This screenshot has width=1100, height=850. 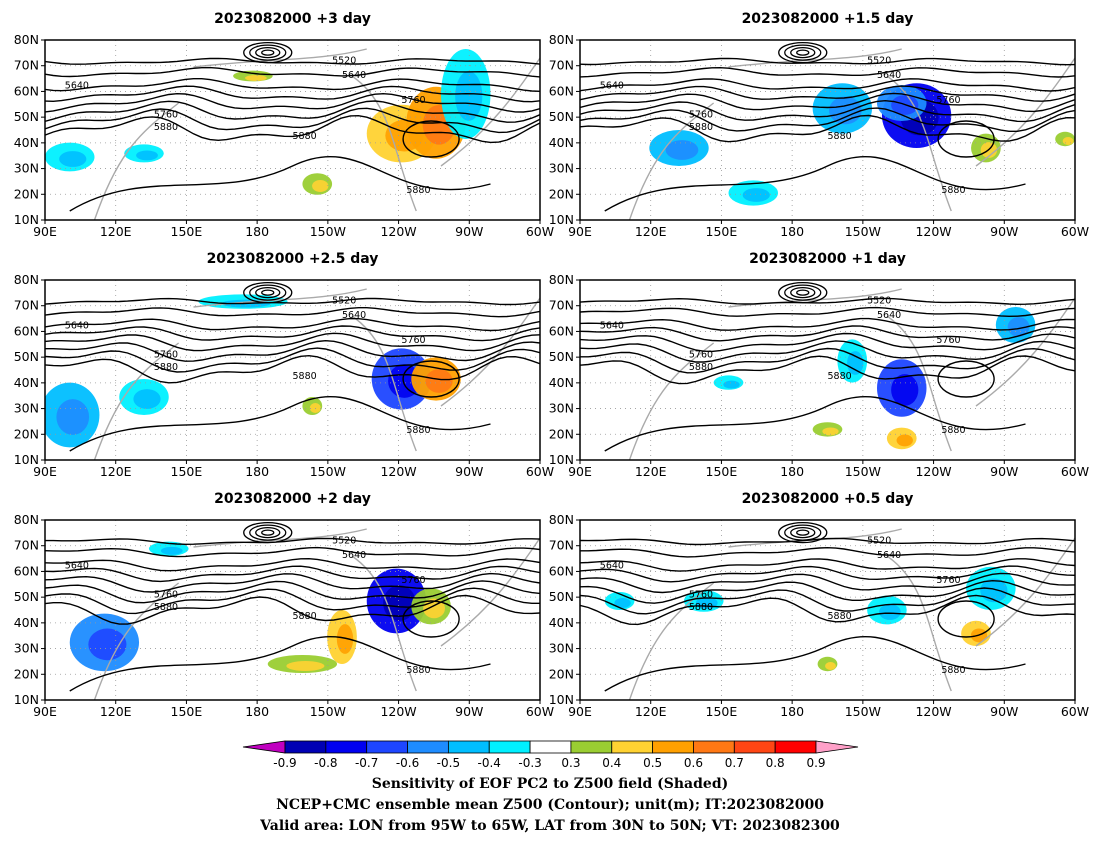 What do you see at coordinates (292, 19) in the screenshot?
I see `panel-title: 2023082000 +3 day` at bounding box center [292, 19].